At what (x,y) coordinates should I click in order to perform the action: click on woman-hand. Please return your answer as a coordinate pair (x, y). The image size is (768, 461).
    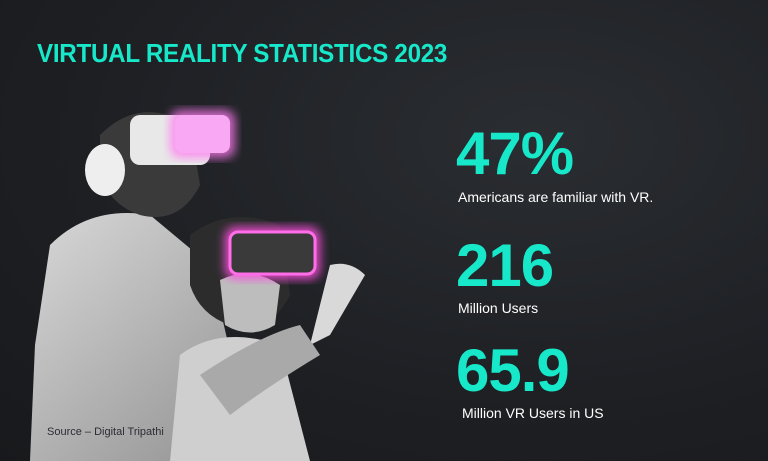
    Looking at the image, I should click on (337, 304).